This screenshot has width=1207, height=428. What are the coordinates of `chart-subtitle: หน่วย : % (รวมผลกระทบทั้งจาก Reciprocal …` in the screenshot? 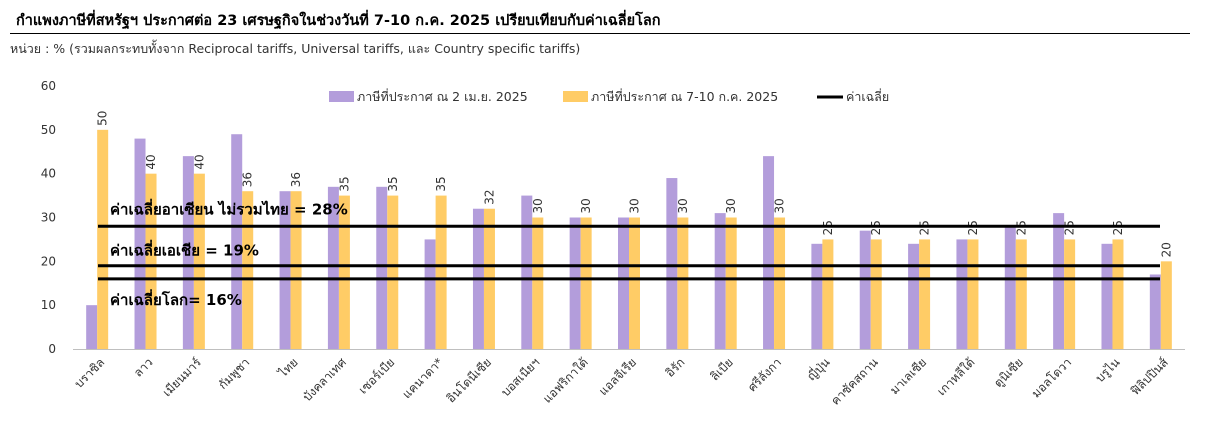 It's located at (295, 48).